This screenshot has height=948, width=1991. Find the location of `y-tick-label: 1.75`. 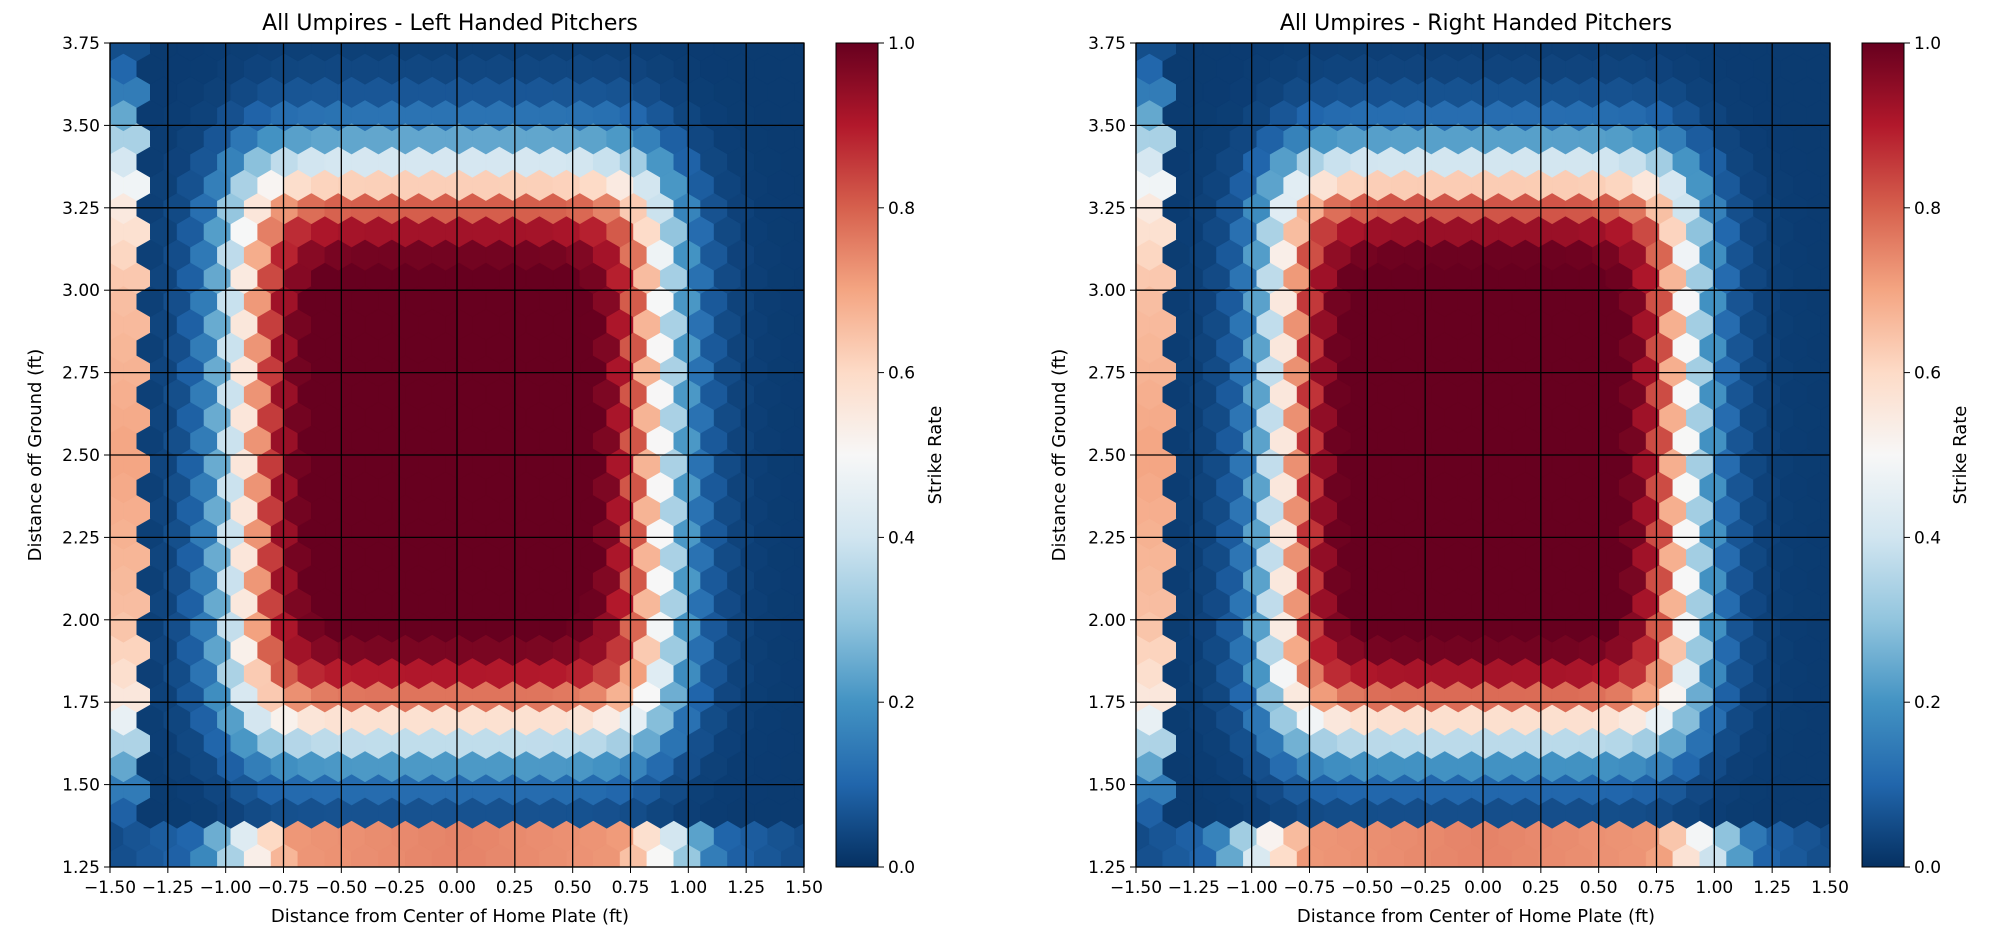

y-tick-label: 1.75 is located at coordinates (1107, 703).